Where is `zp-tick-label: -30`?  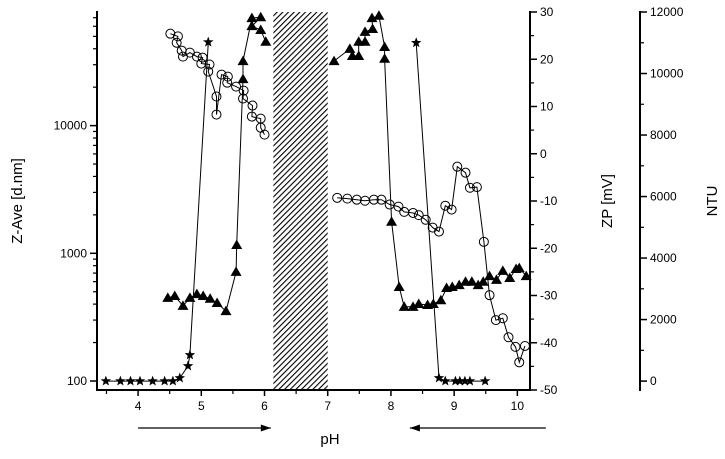
zp-tick-label: -30 is located at coordinates (549, 296).